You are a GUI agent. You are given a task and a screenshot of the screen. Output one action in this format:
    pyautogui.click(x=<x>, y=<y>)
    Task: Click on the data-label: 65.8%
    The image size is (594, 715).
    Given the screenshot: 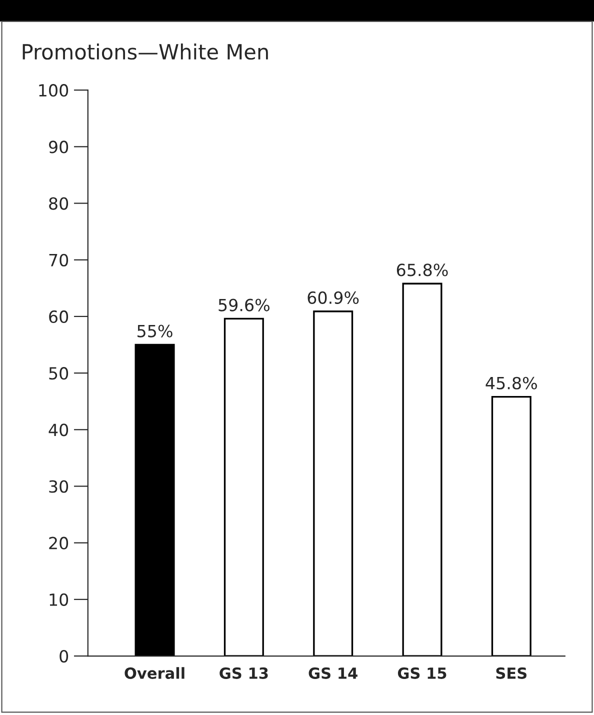 What is the action you would take?
    pyautogui.click(x=422, y=270)
    